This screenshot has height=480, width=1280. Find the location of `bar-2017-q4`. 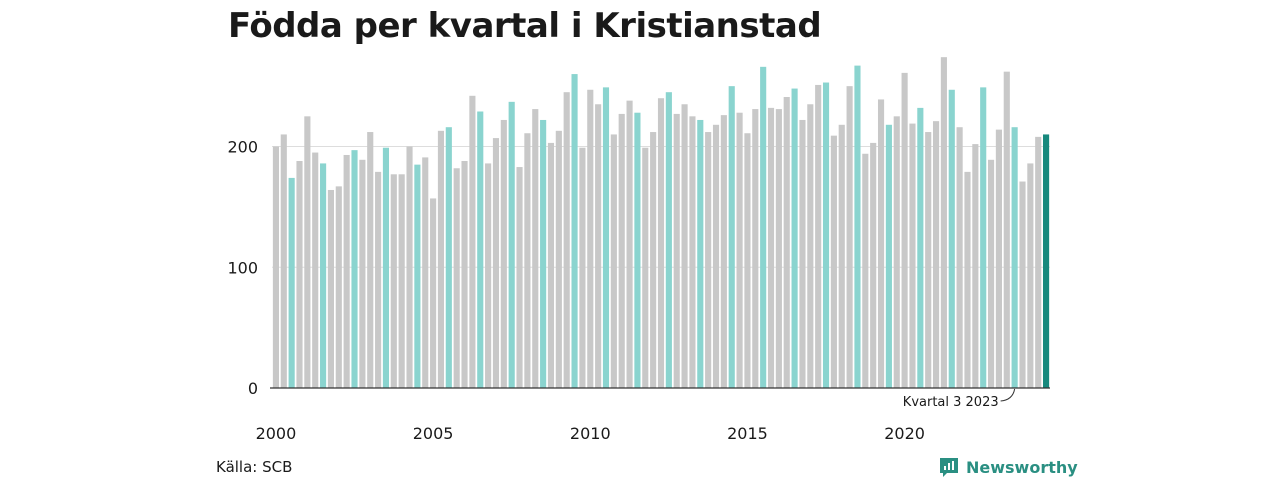

bar-2017-q4 is located at coordinates (833, 261).